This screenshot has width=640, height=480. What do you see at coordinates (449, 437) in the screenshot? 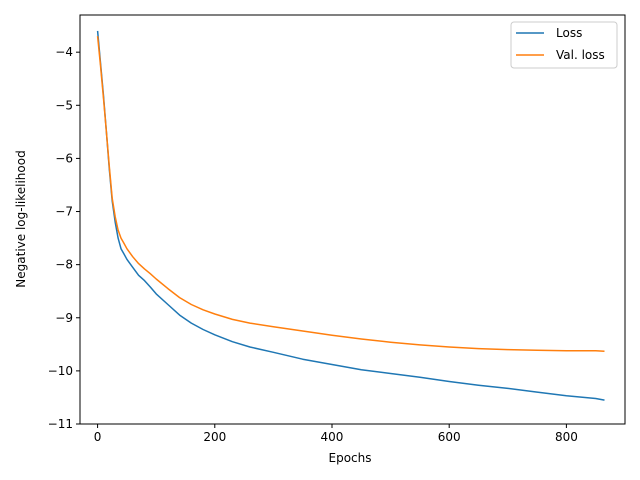
I see `x-tick-label: 600` at bounding box center [449, 437].